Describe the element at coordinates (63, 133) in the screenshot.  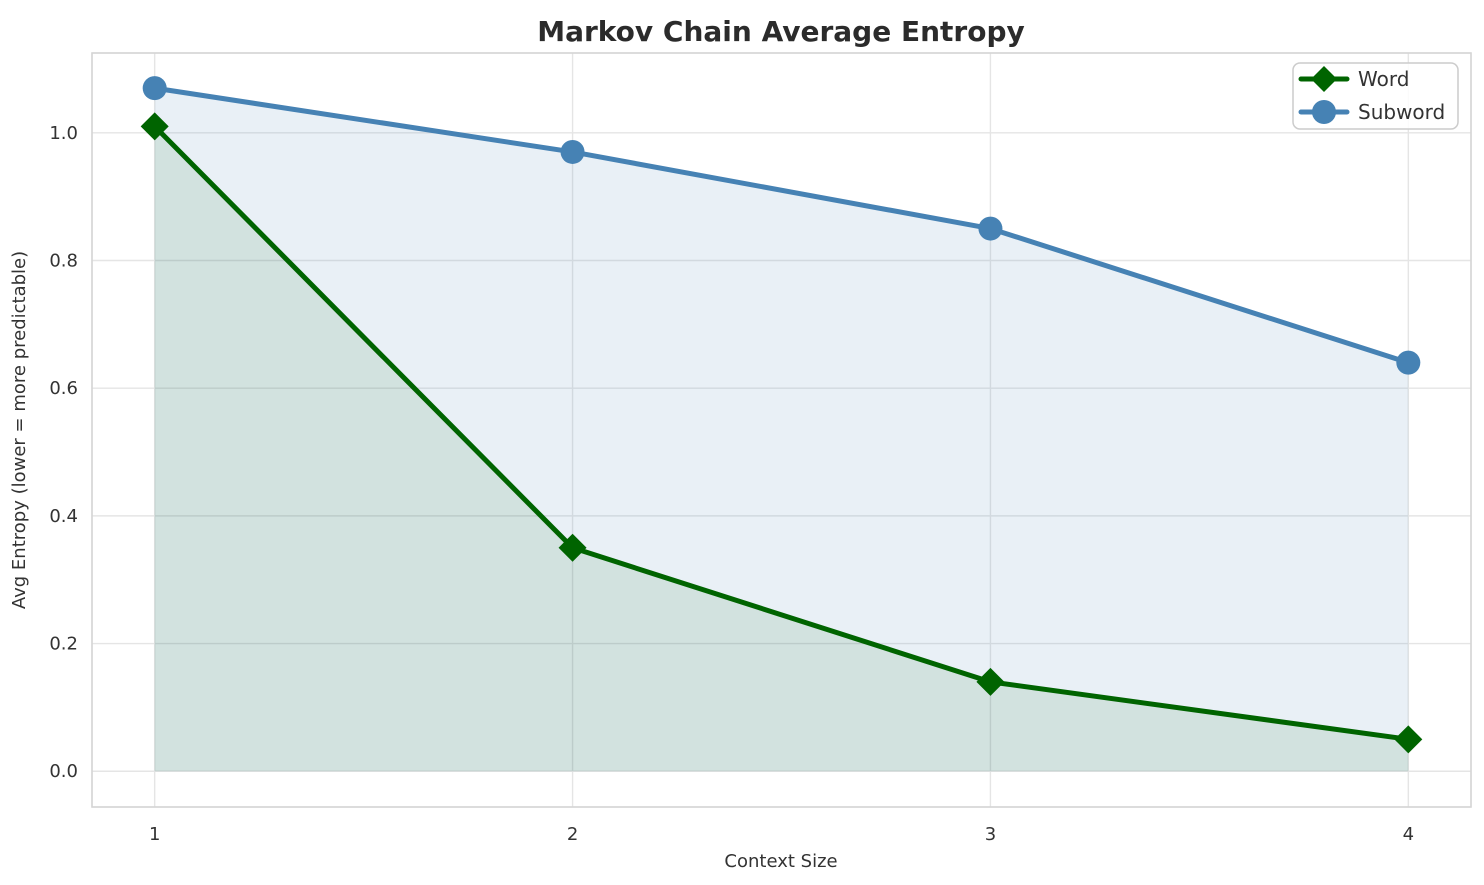
I see `y-tick-label: 1.0` at that location.